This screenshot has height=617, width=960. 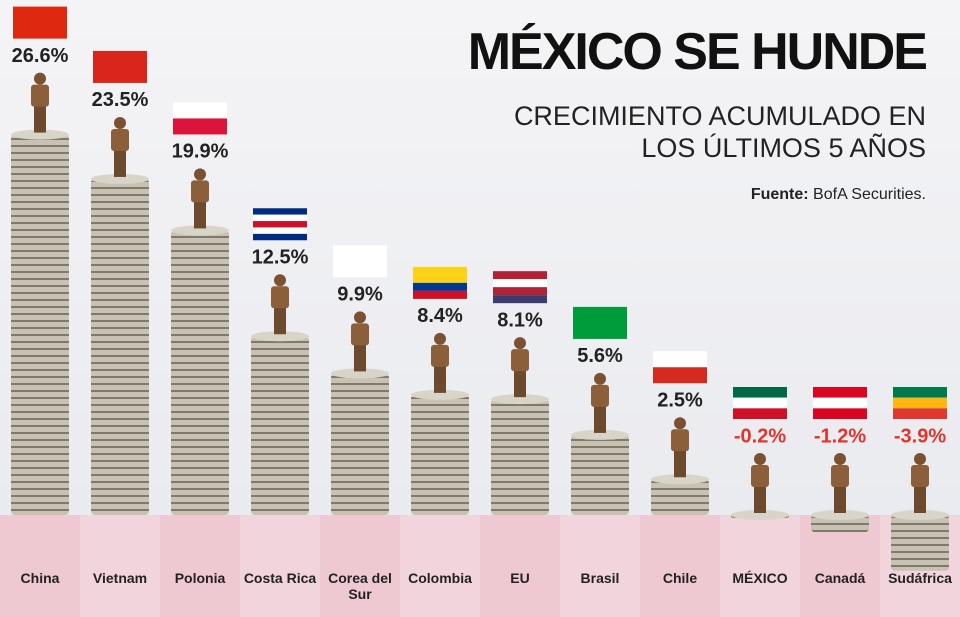 What do you see at coordinates (869, 194) in the screenshot?
I see `source-text: BofA Securities.` at bounding box center [869, 194].